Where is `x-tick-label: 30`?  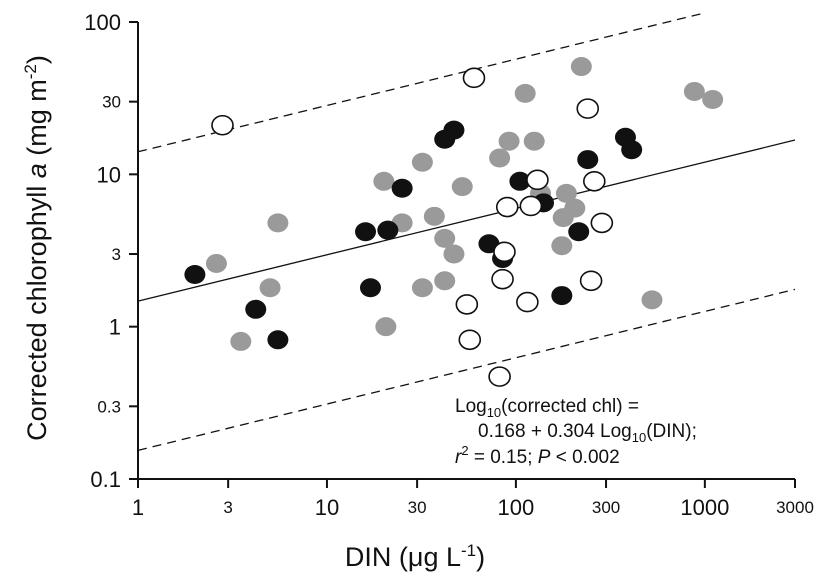 x-tick-label: 30 is located at coordinates (417, 507).